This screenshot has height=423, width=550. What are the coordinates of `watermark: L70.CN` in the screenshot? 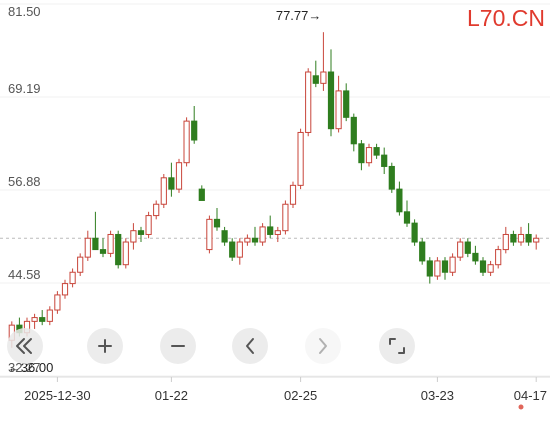 It's located at (506, 18).